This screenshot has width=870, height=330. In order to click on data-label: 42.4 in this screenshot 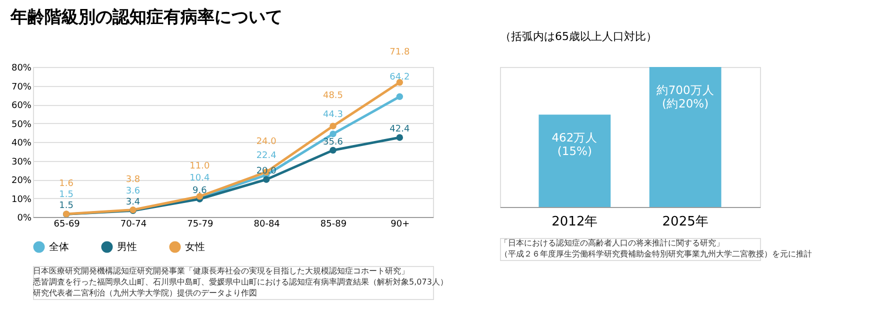, I will do `click(400, 129)`.